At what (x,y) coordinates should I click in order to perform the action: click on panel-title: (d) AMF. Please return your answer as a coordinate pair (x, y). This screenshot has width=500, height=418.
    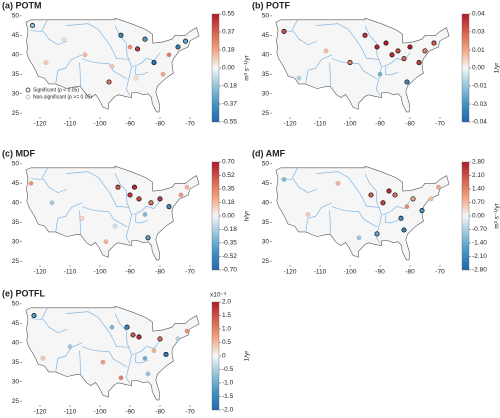
    Looking at the image, I should click on (269, 153).